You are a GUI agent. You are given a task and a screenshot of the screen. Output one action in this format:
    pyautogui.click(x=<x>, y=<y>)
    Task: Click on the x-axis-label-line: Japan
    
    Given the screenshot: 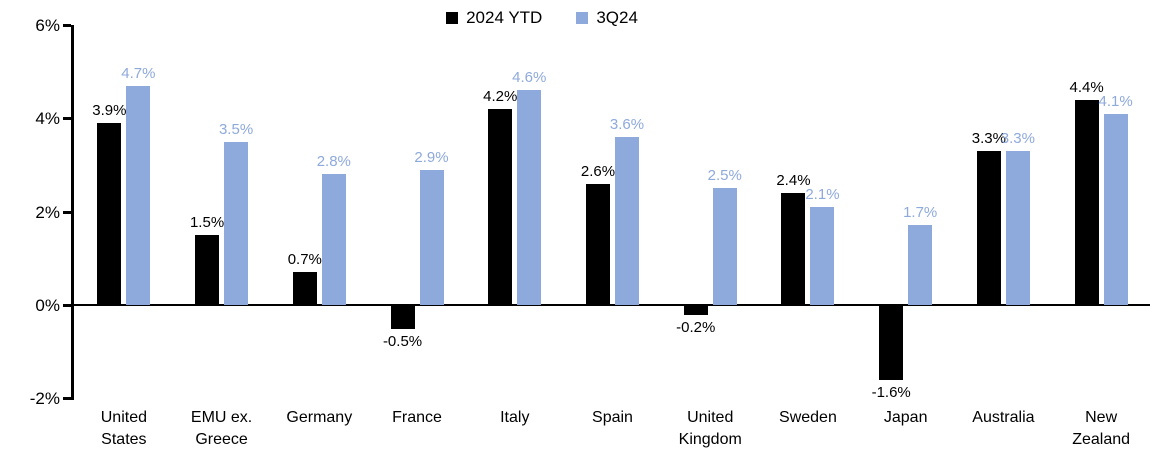 What is the action you would take?
    pyautogui.click(x=905, y=417)
    